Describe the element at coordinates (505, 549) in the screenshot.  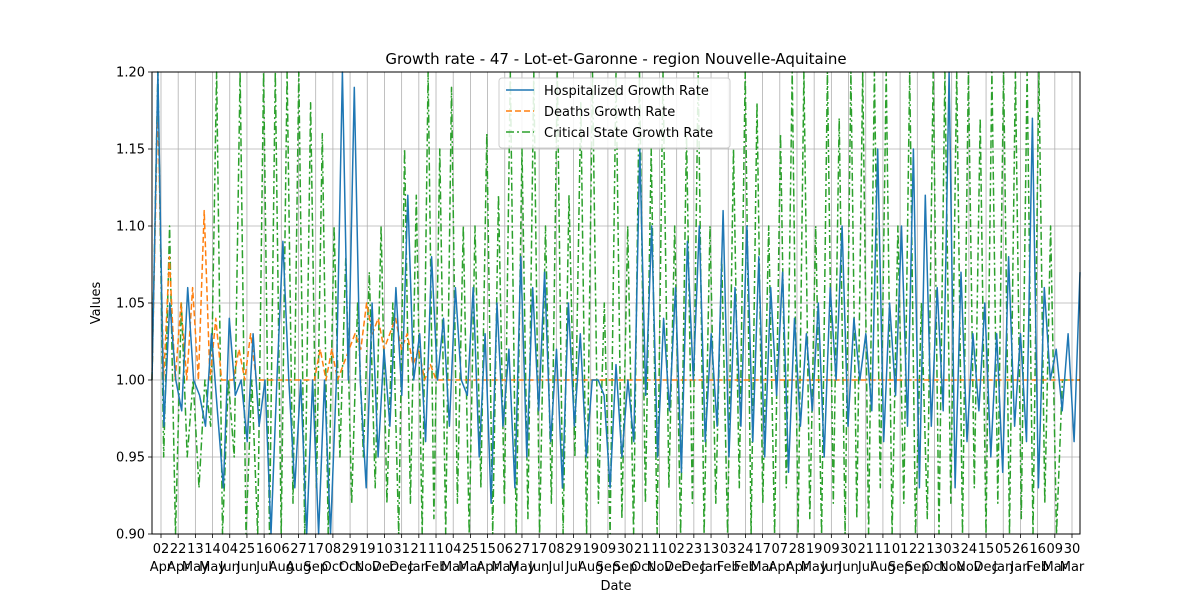
I see `x-tick-day-label: 06` at that location.